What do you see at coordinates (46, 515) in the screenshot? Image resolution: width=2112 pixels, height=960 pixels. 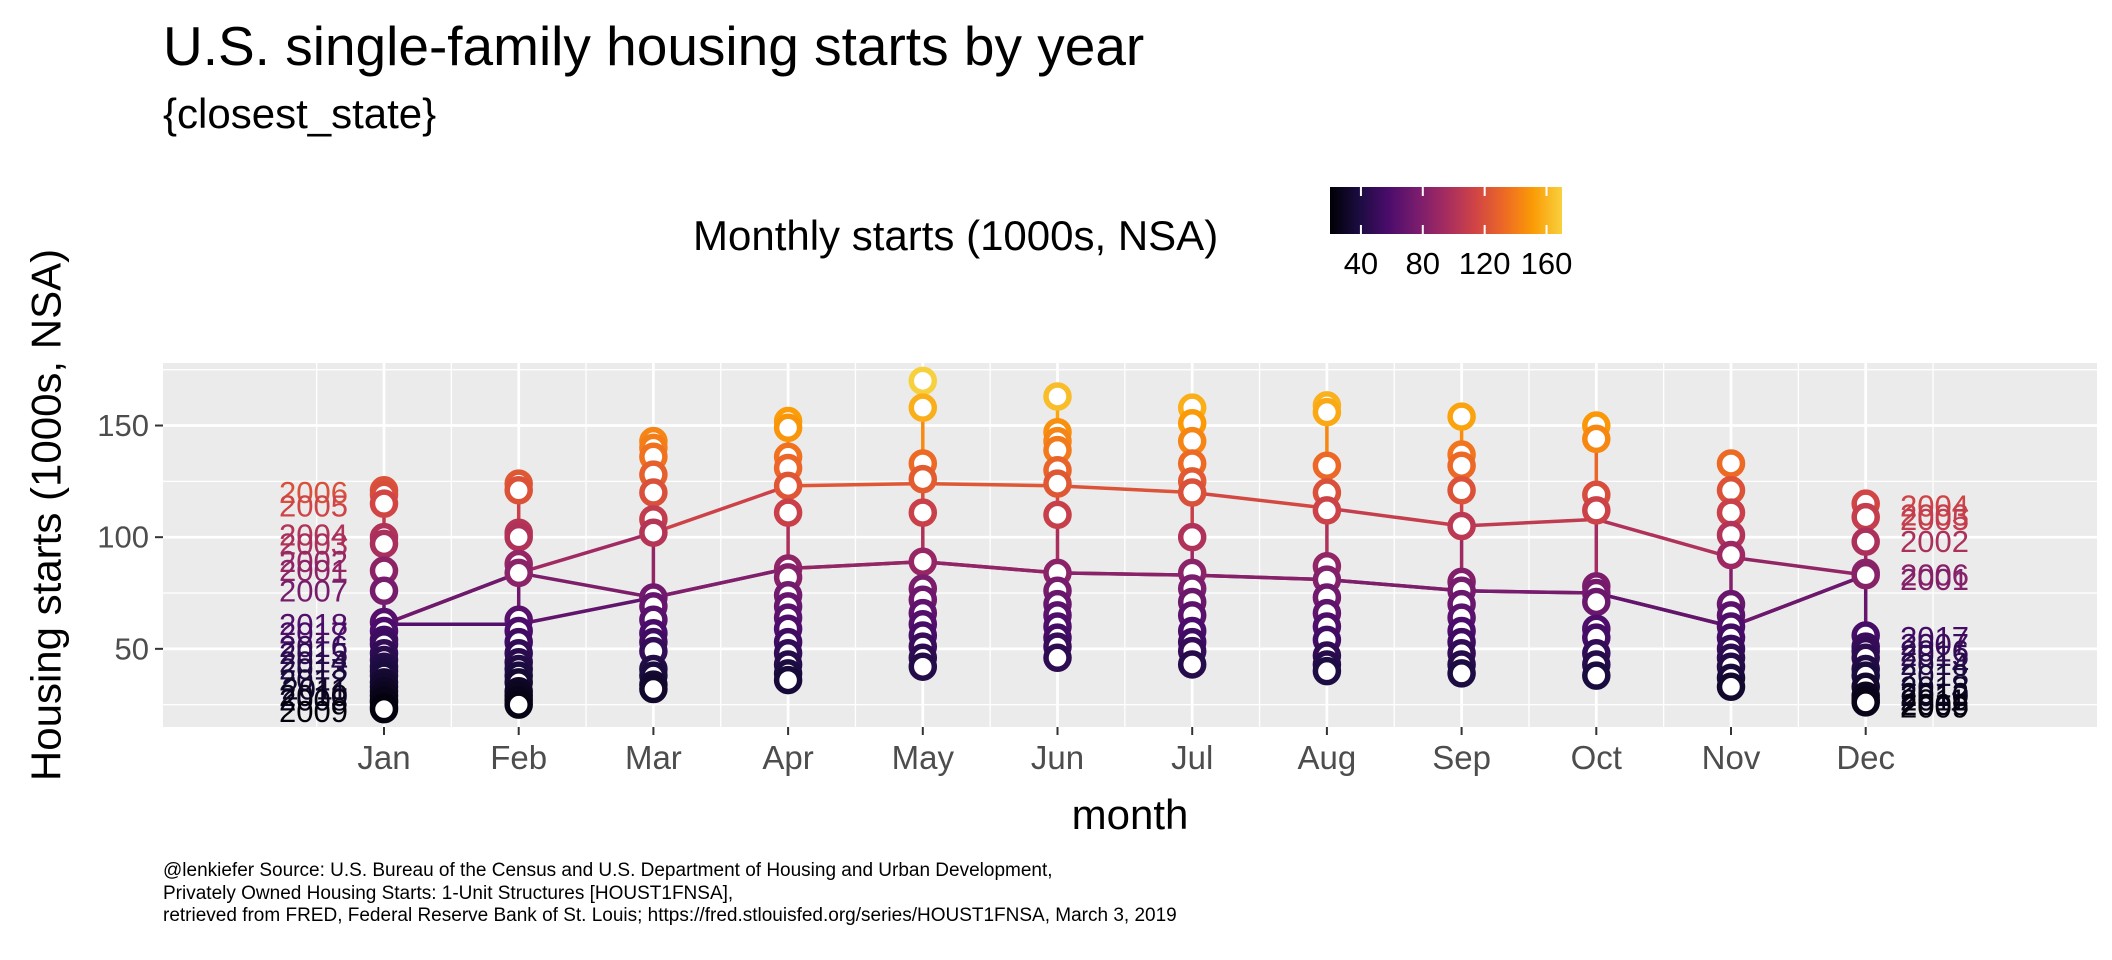 I see `y-axis-title: Housing starts (1000s, NSA)` at bounding box center [46, 515].